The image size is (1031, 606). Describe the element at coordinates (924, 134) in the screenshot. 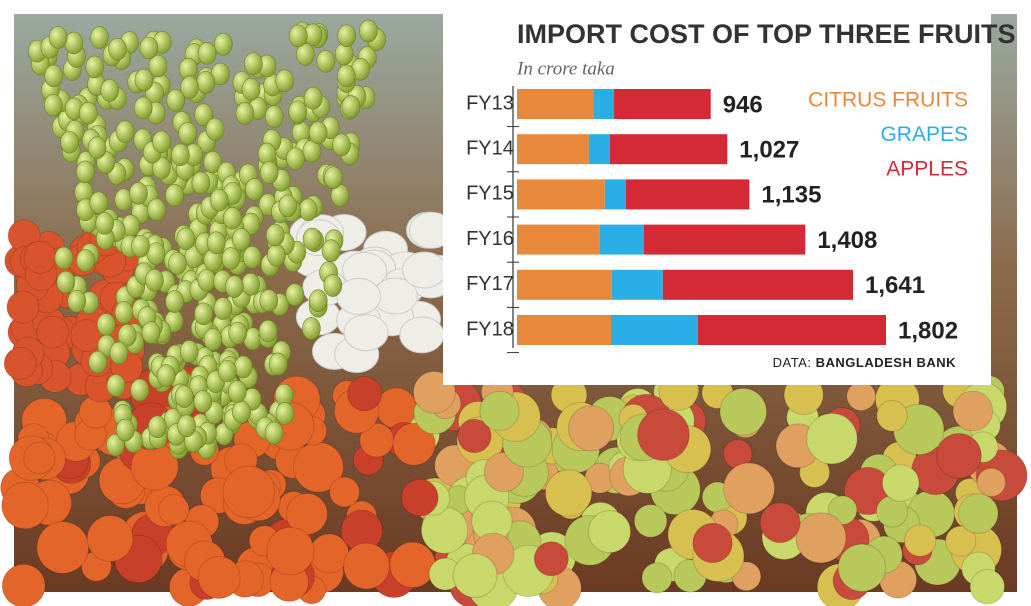

I see `legend-entry: GRAPES` at that location.